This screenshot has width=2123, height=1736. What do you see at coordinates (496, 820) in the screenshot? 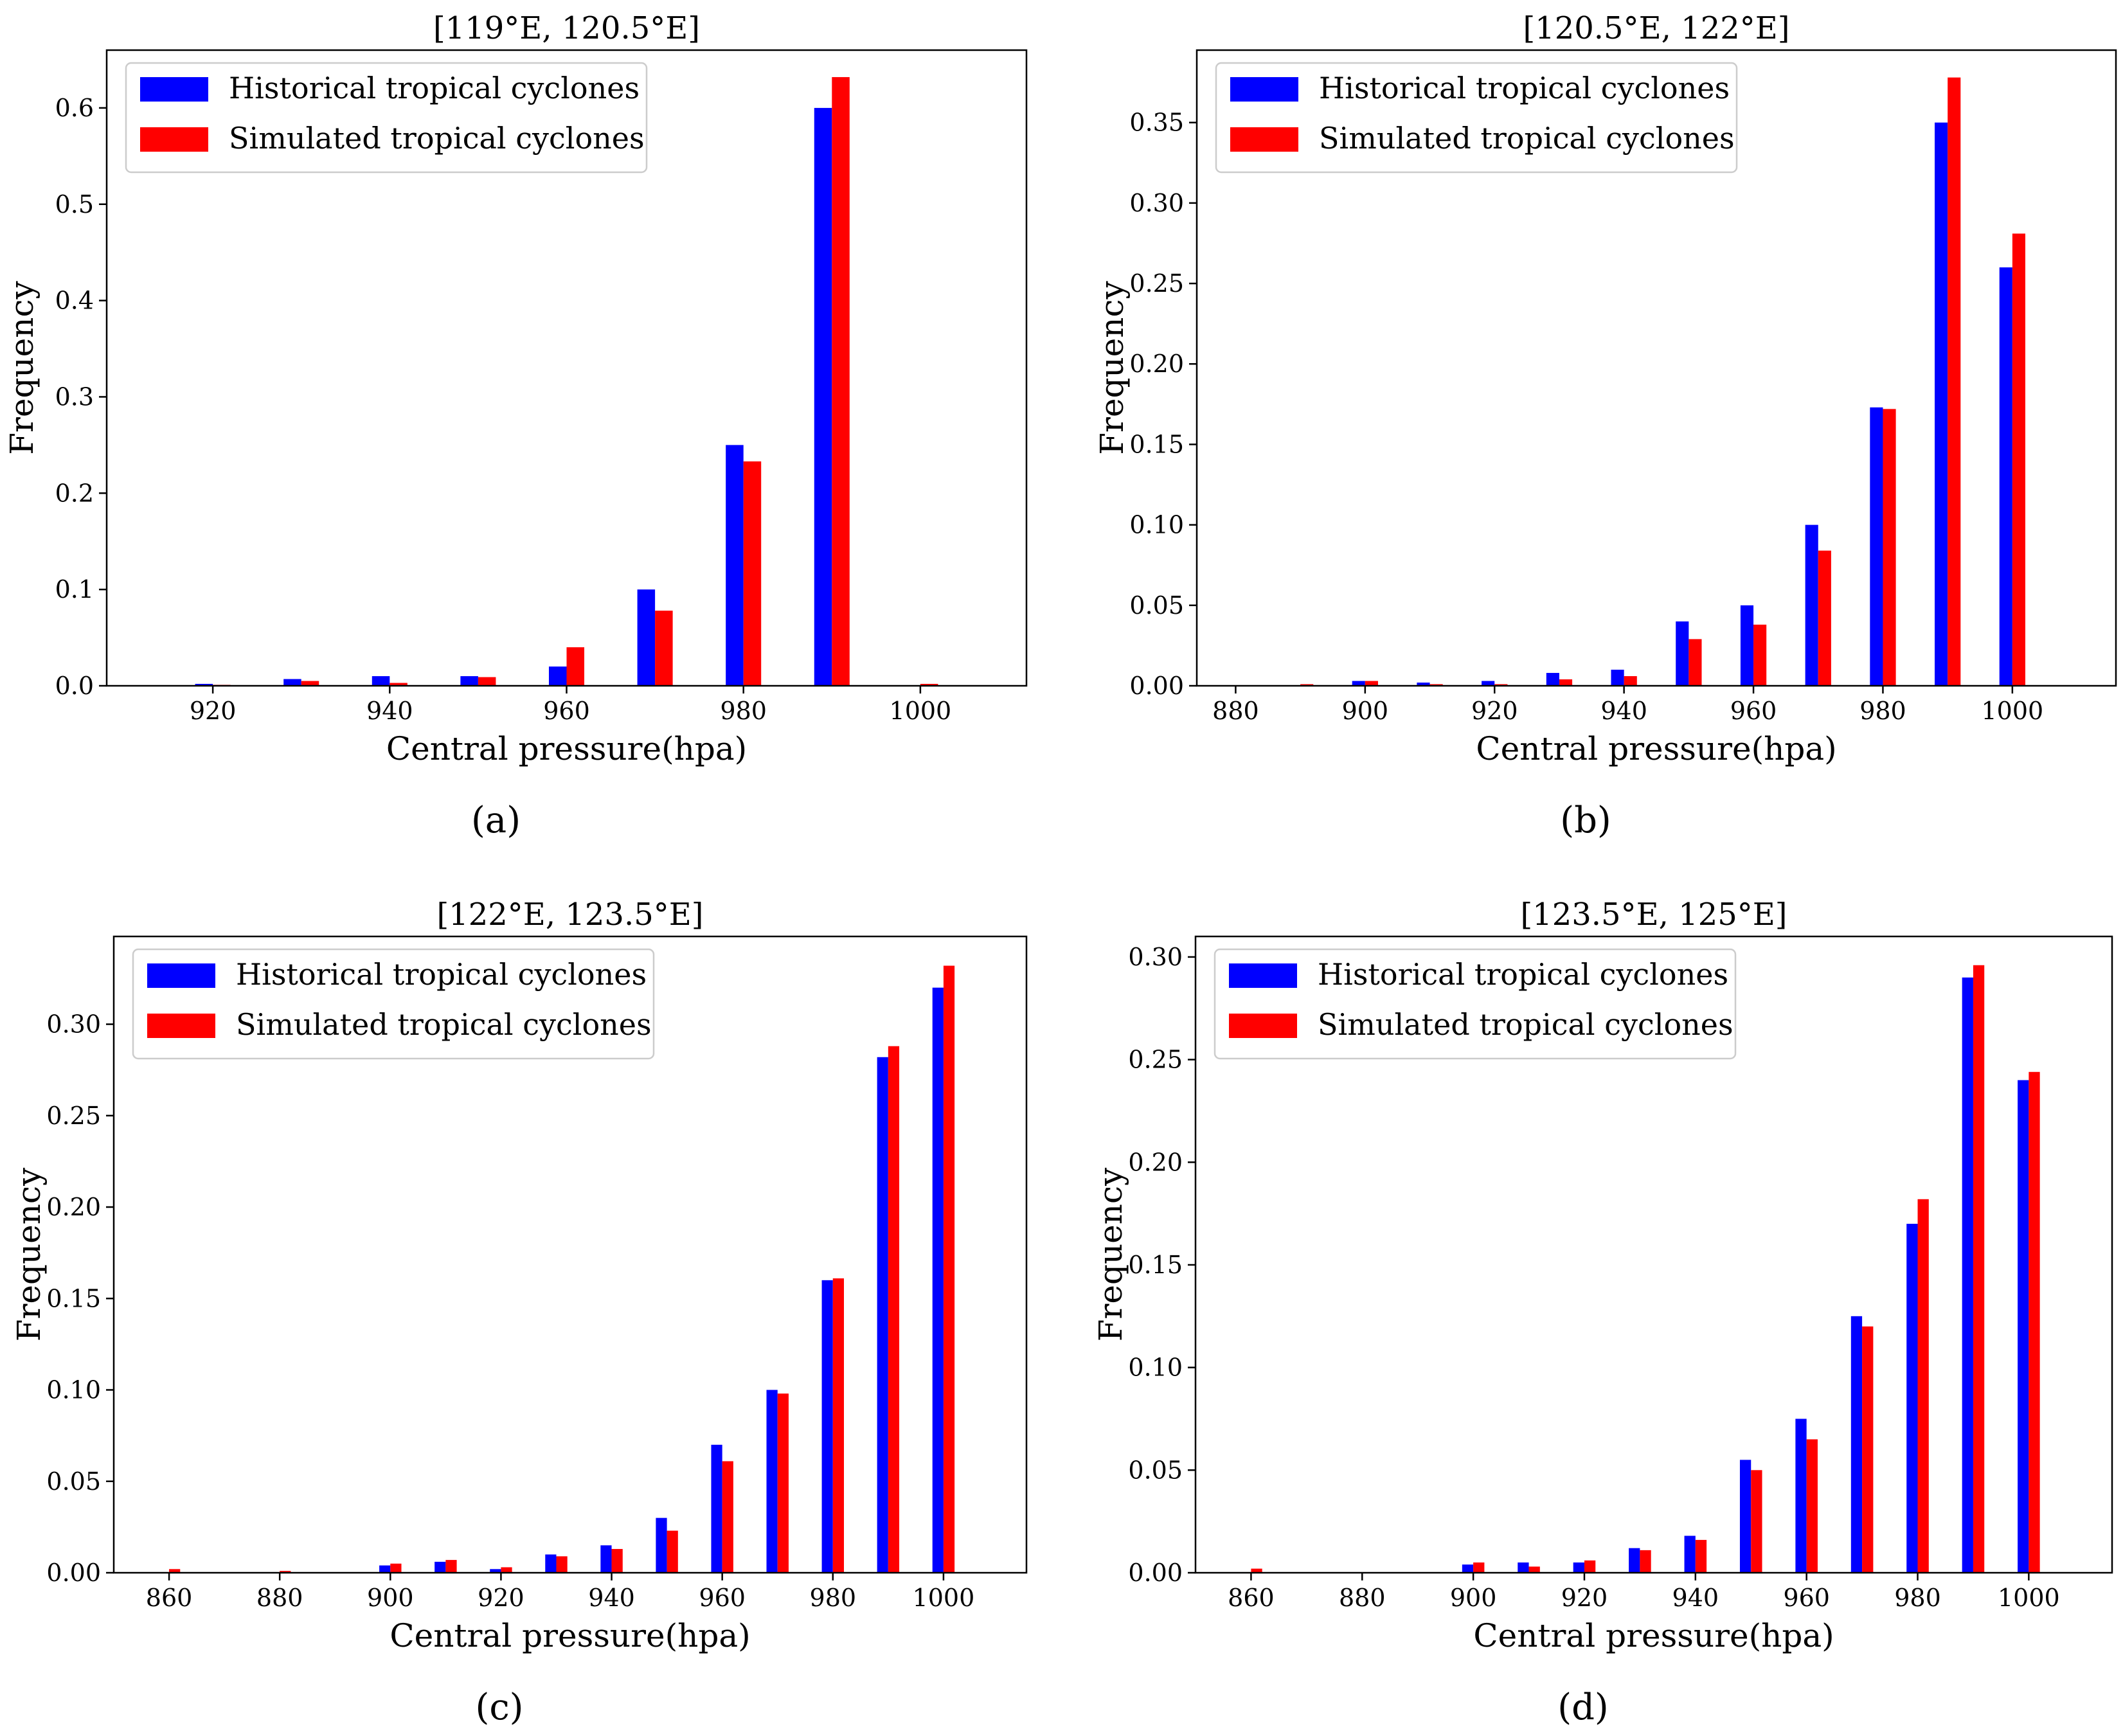
I see `panel-label: (a)` at bounding box center [496, 820].